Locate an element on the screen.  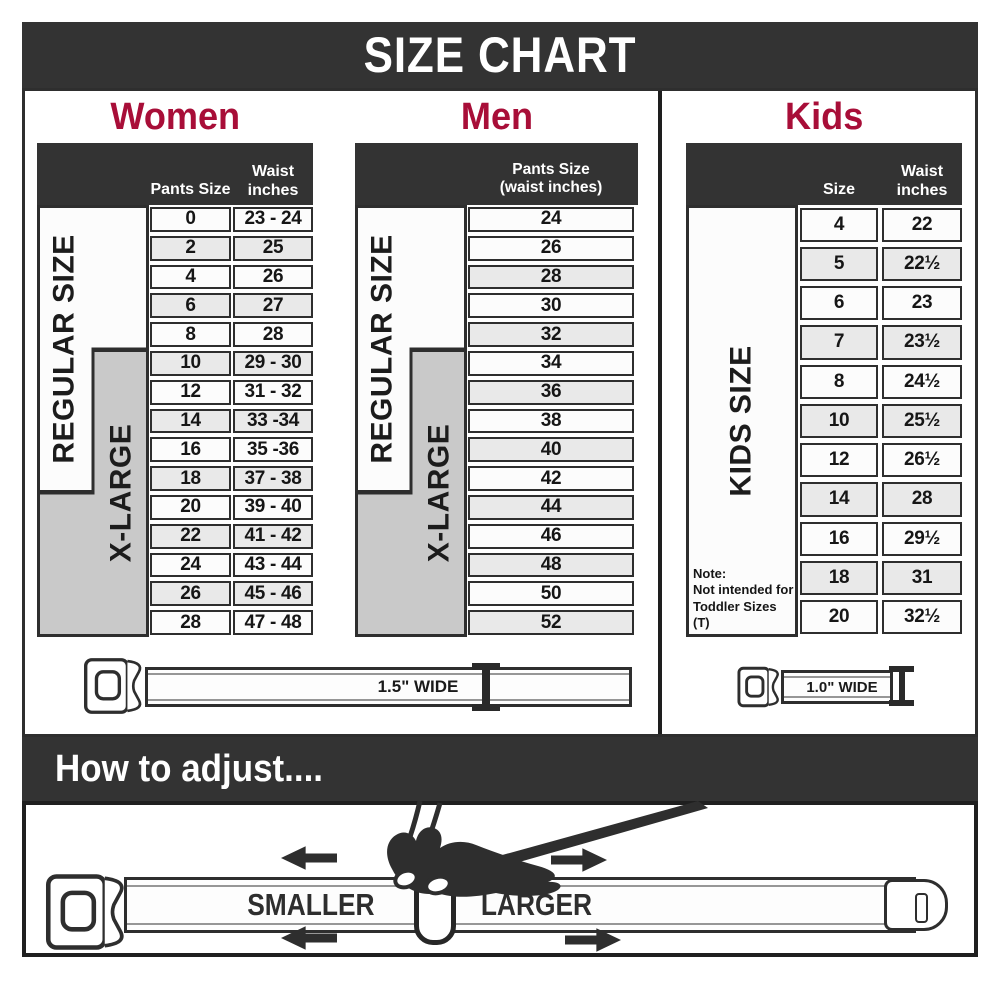
kid-size-cell: 5 is located at coordinates (839, 264).